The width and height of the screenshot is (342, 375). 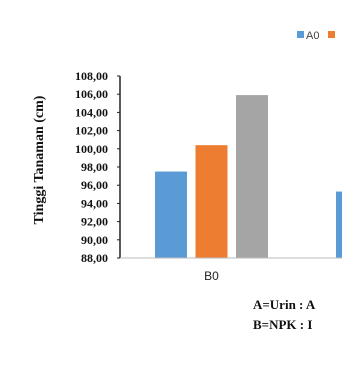 I want to click on y-tick-label: 106,00, so click(x=91, y=94).